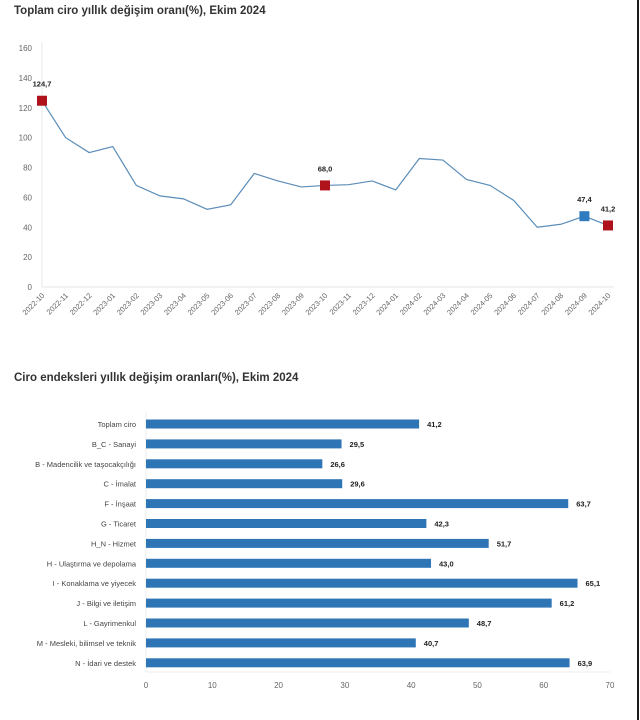  Describe the element at coordinates (114, 543) in the screenshot. I see `category-label: H_N - Hizmet` at that location.